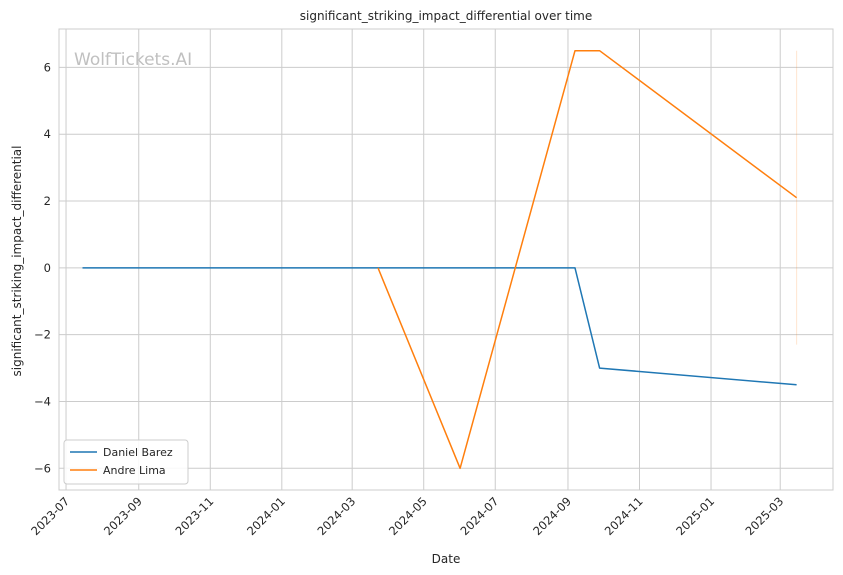 The height and width of the screenshot is (575, 843). Describe the element at coordinates (42, 335) in the screenshot. I see `y-tick-label: −2` at that location.